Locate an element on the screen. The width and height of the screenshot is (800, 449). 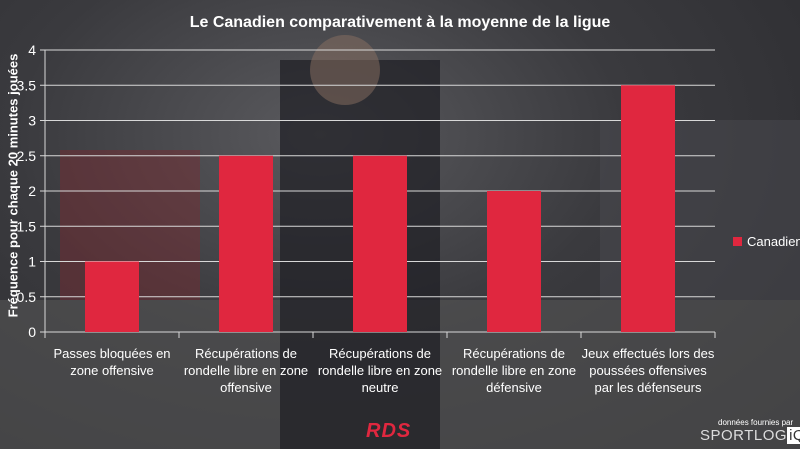
legend: Canadien is located at coordinates (766, 241).